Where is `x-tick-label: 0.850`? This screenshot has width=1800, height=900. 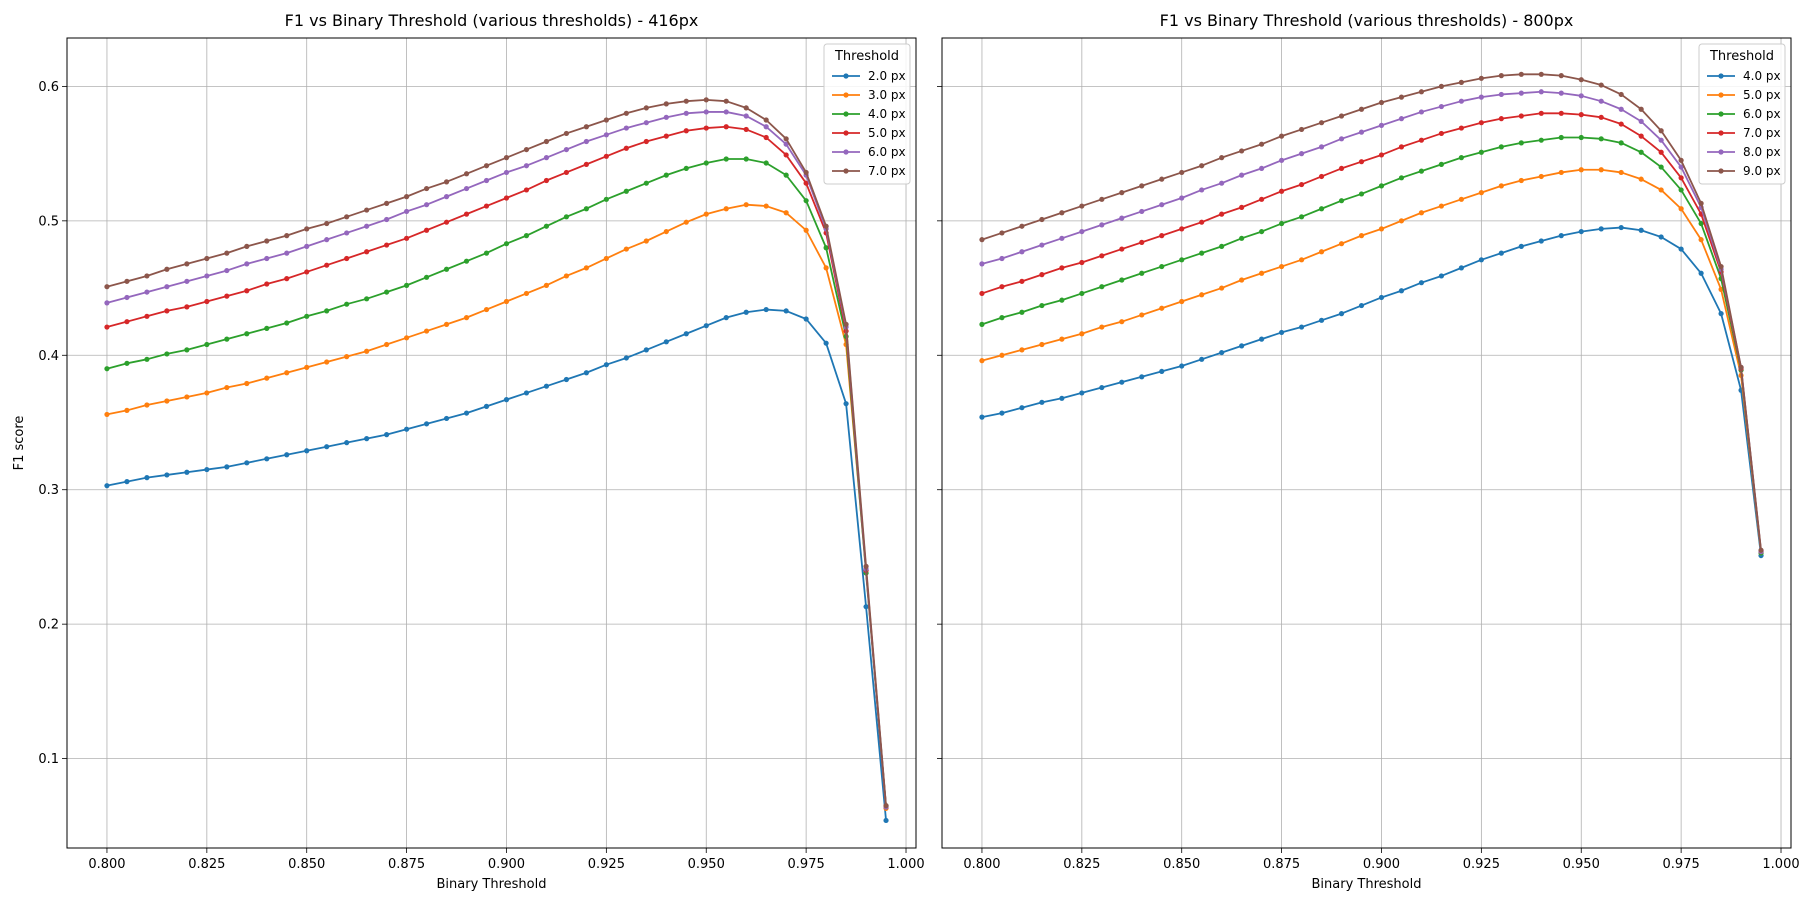 x-tick-label: 0.850 is located at coordinates (1181, 864).